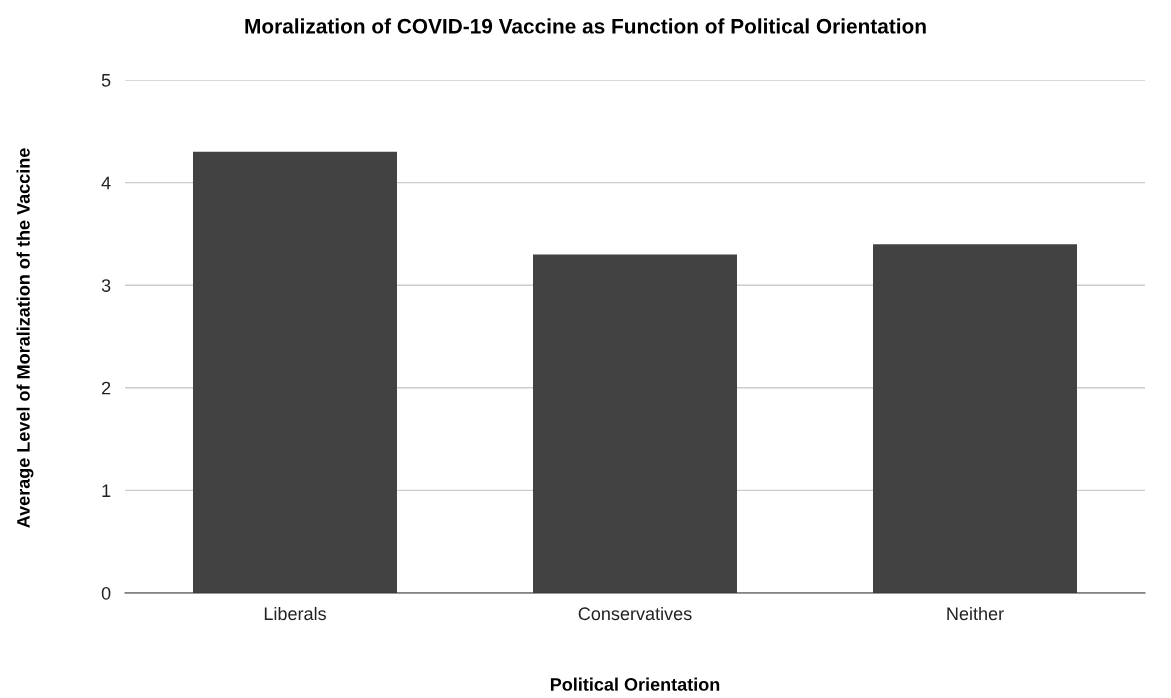 The width and height of the screenshot is (1171, 698). What do you see at coordinates (975, 613) in the screenshot?
I see `x-tick-label: Neither` at bounding box center [975, 613].